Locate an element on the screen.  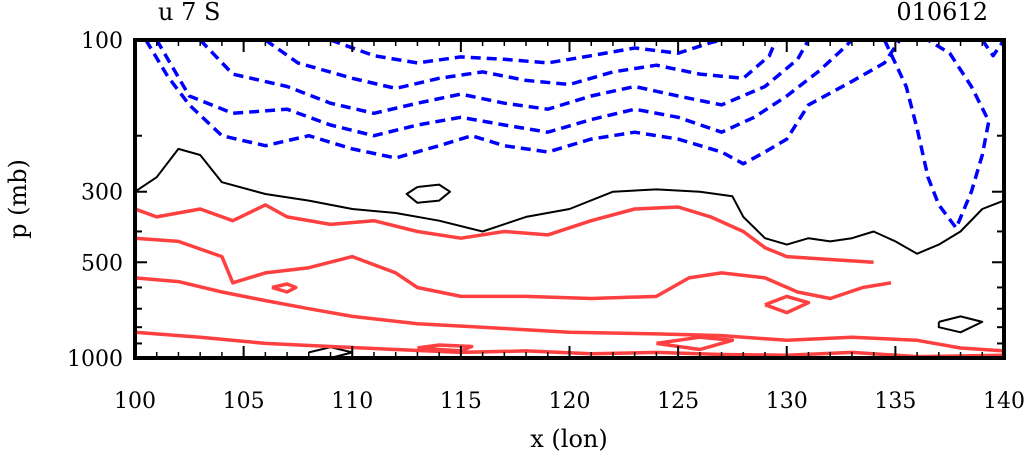
x-axis-label: x (lon) is located at coordinates (568, 439).